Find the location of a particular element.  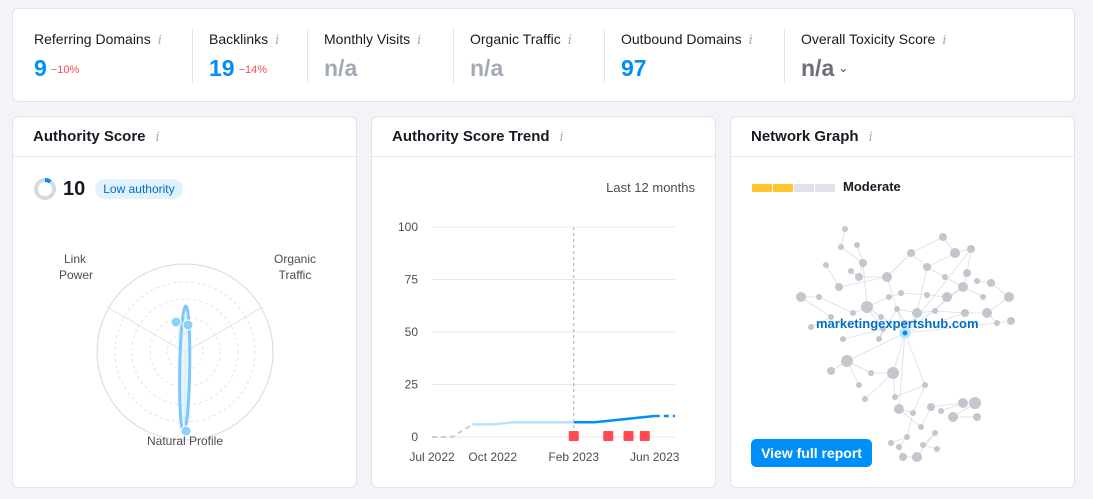

metric-value: 9 is located at coordinates (40, 68).